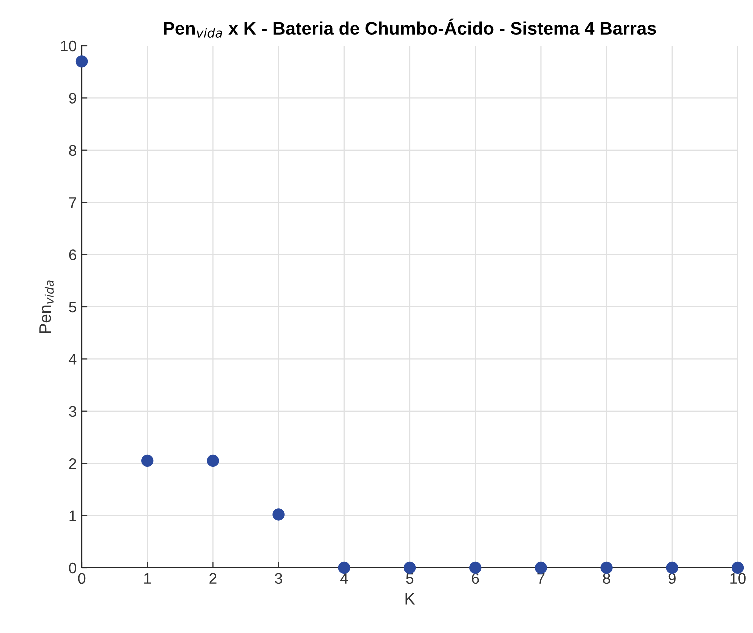 The image size is (753, 633). Describe the element at coordinates (148, 578) in the screenshot. I see `x-tick-label: 1` at that location.